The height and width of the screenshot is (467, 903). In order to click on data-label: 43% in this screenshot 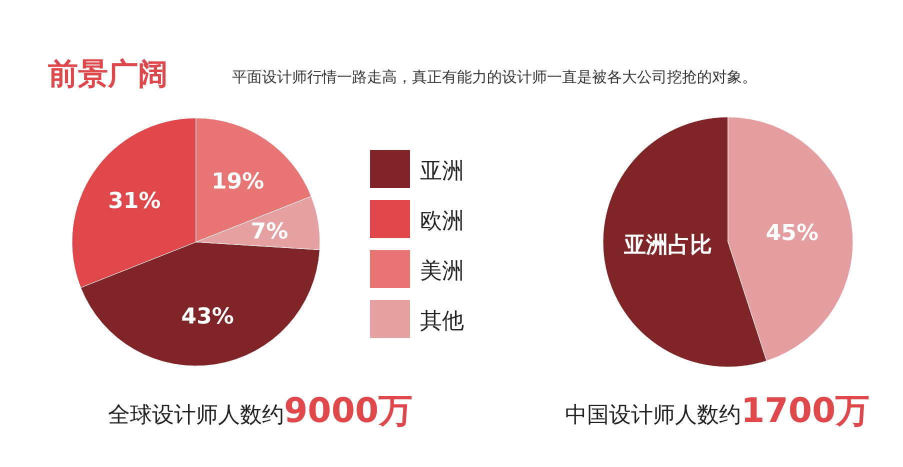, I will do `click(207, 317)`.